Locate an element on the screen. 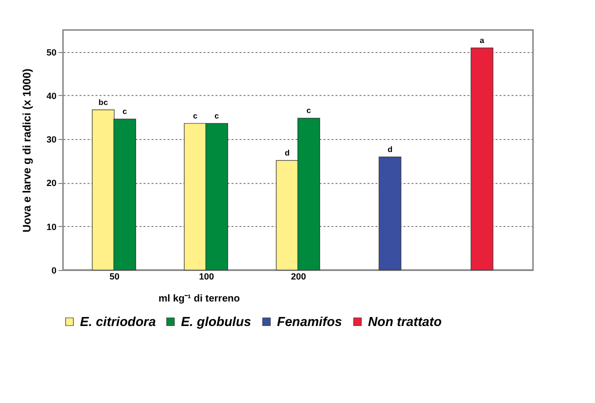 The image size is (595, 403). y-tick-label: 20 is located at coordinates (51, 183).